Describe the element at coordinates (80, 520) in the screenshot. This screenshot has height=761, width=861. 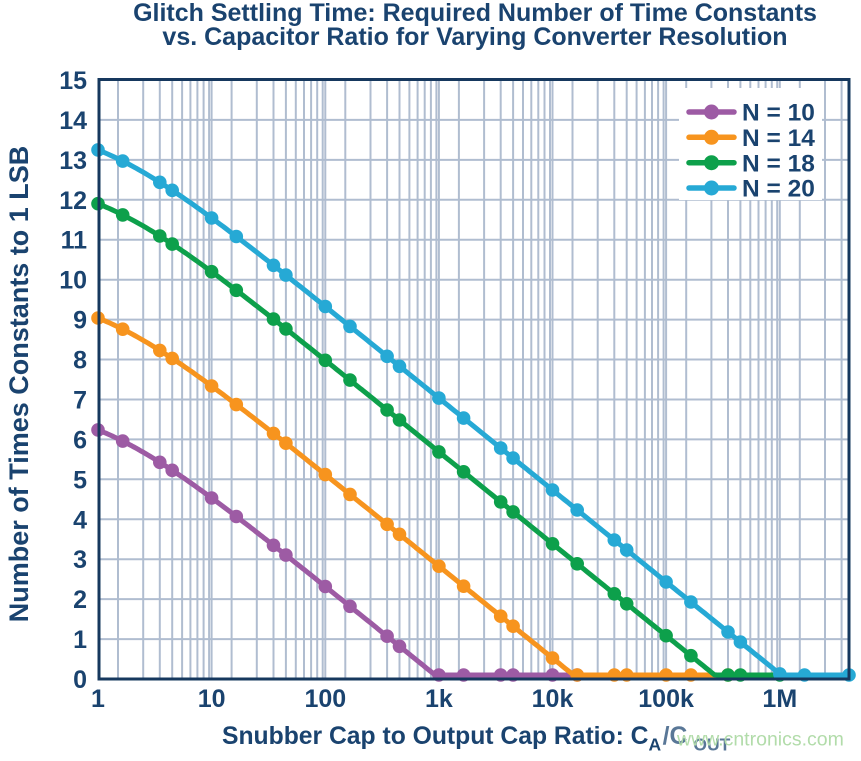
I see `svg-text: 4` at that location.